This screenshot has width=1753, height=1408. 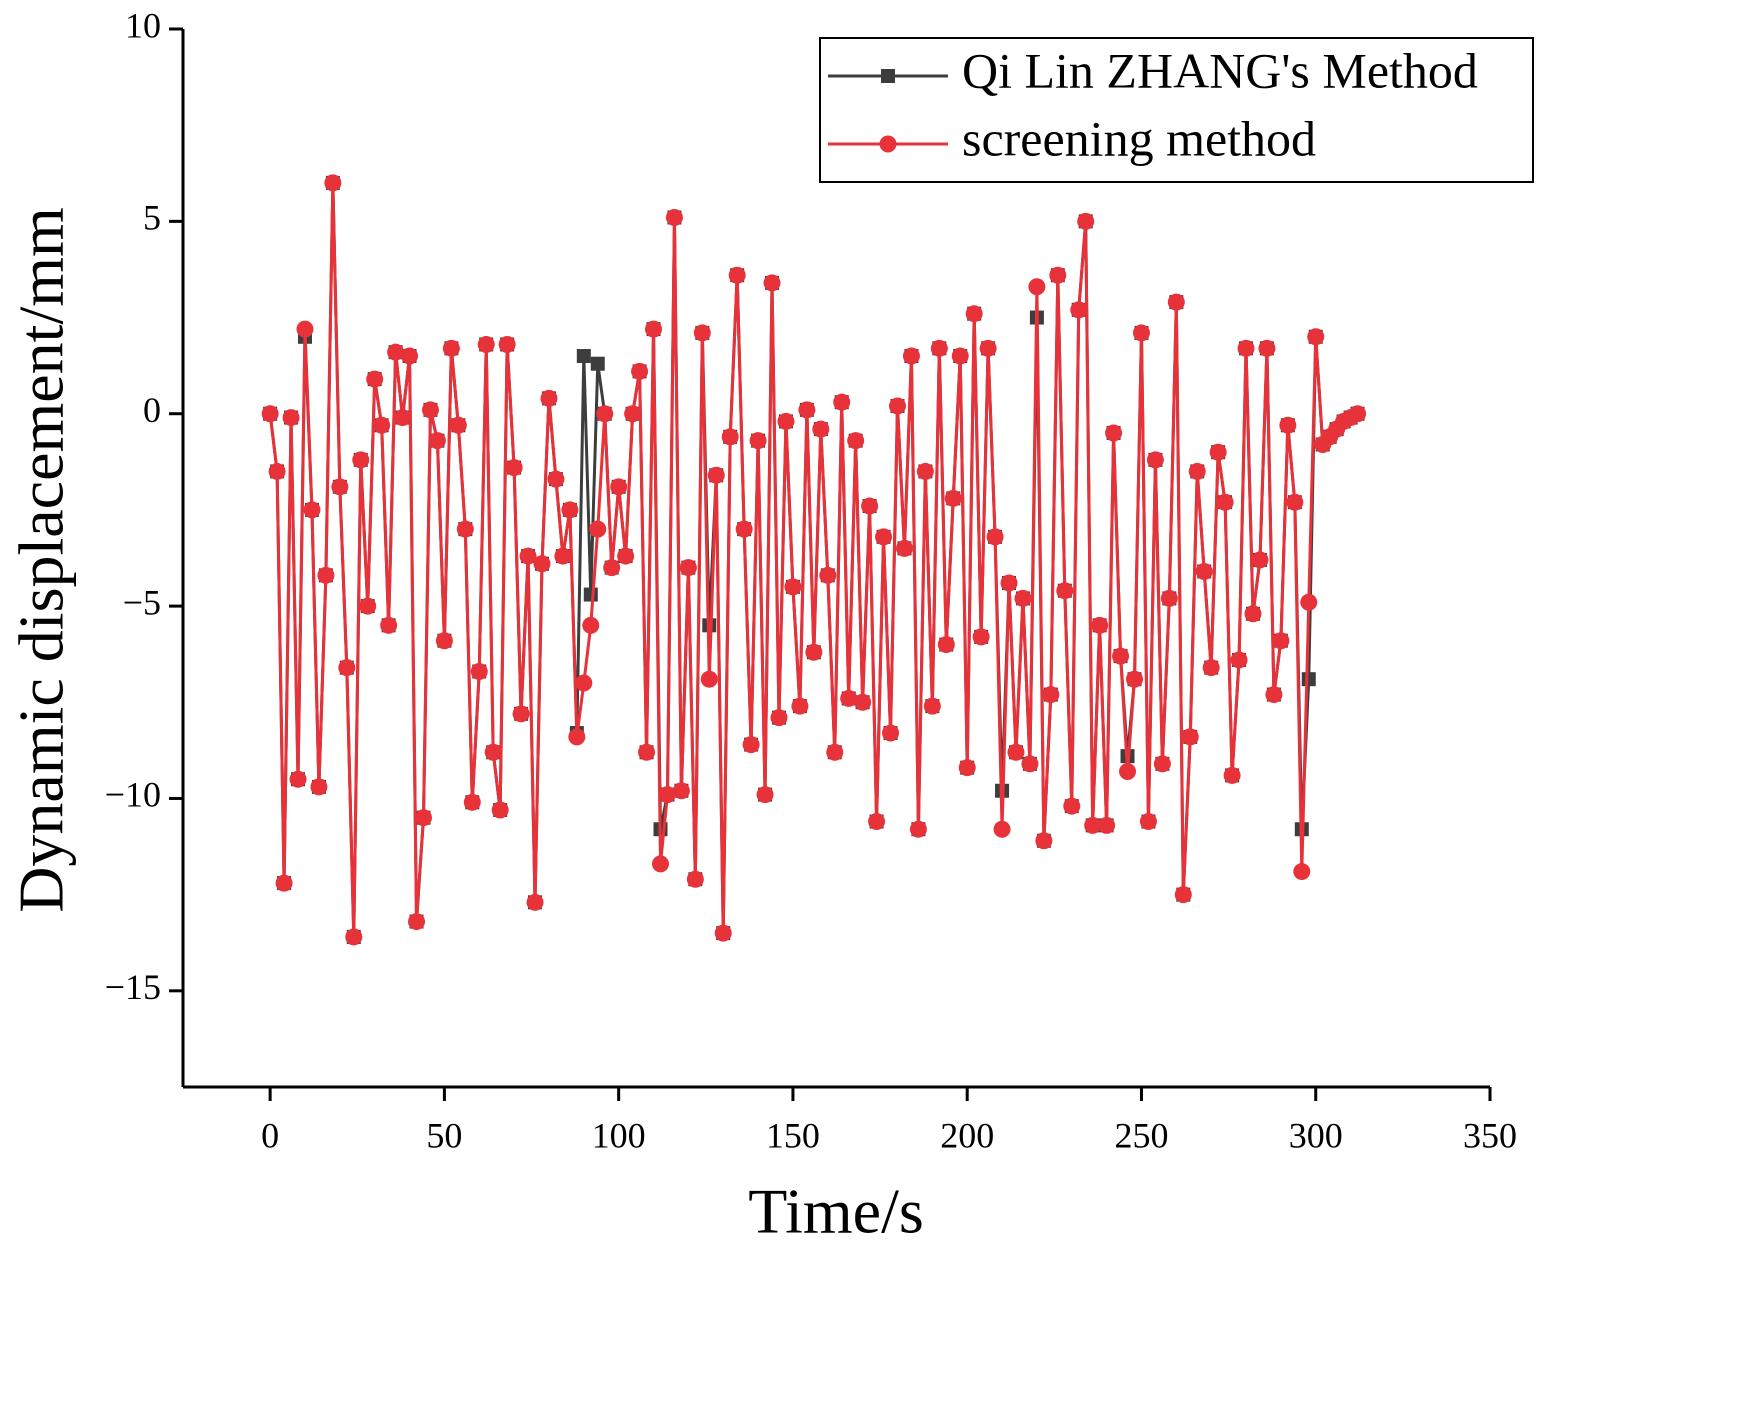 I want to click on legend-label: screening method, so click(x=1139, y=138).